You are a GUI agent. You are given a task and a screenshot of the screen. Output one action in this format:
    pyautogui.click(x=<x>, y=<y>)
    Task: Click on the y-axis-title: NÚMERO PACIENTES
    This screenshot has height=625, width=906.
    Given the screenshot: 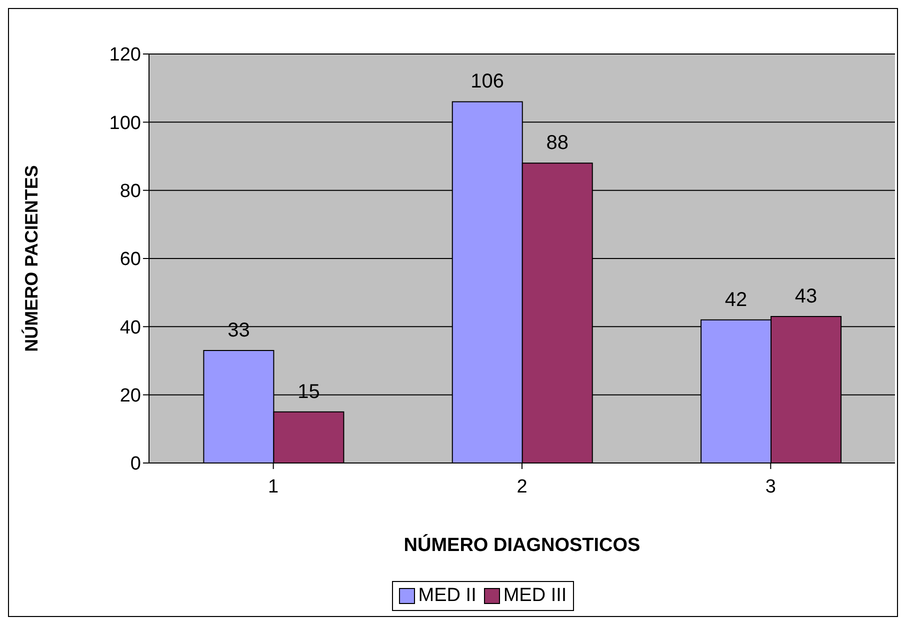 What is the action you would take?
    pyautogui.click(x=31, y=258)
    